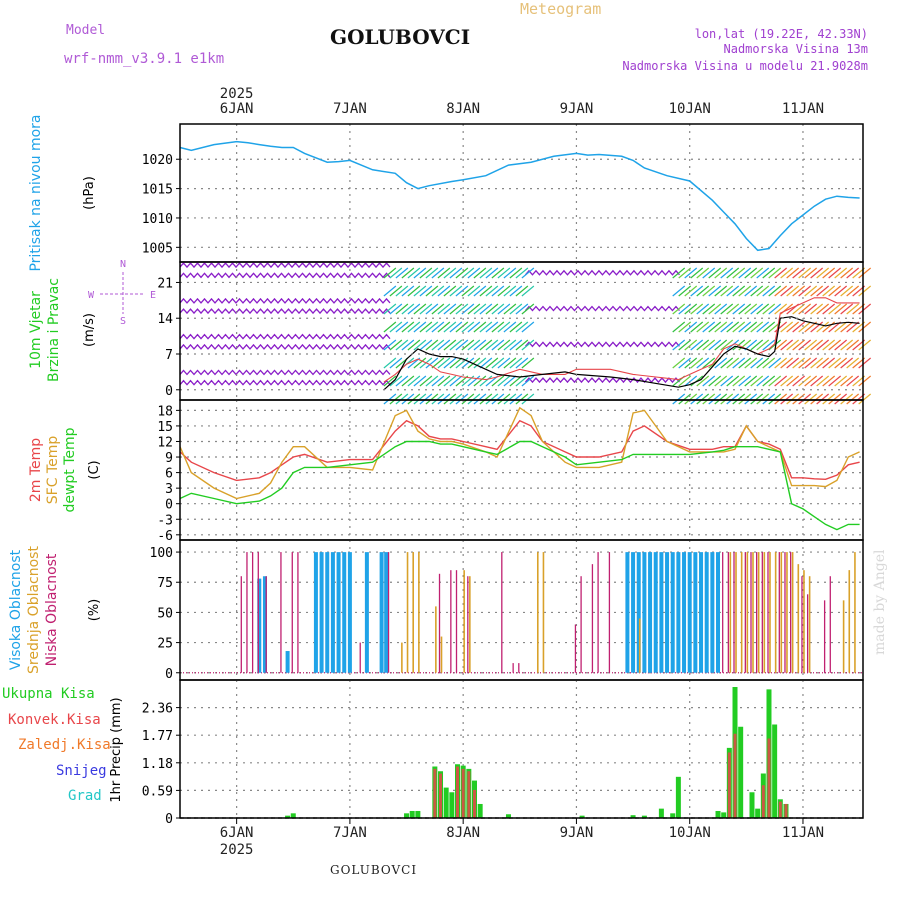 The width and height of the screenshot is (900, 900). What do you see at coordinates (165, 520) in the screenshot?
I see `ytick-label: -3` at bounding box center [165, 520].